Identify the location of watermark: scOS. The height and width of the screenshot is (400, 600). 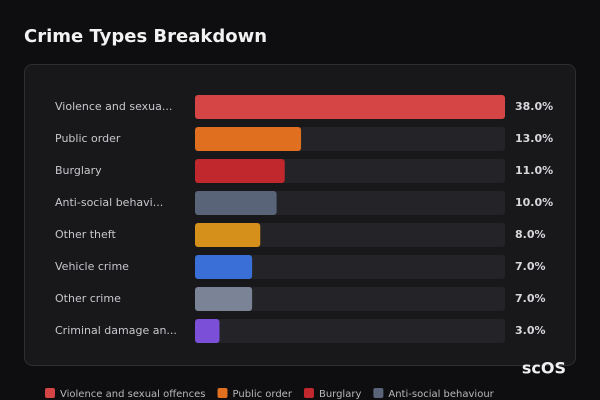
(544, 368).